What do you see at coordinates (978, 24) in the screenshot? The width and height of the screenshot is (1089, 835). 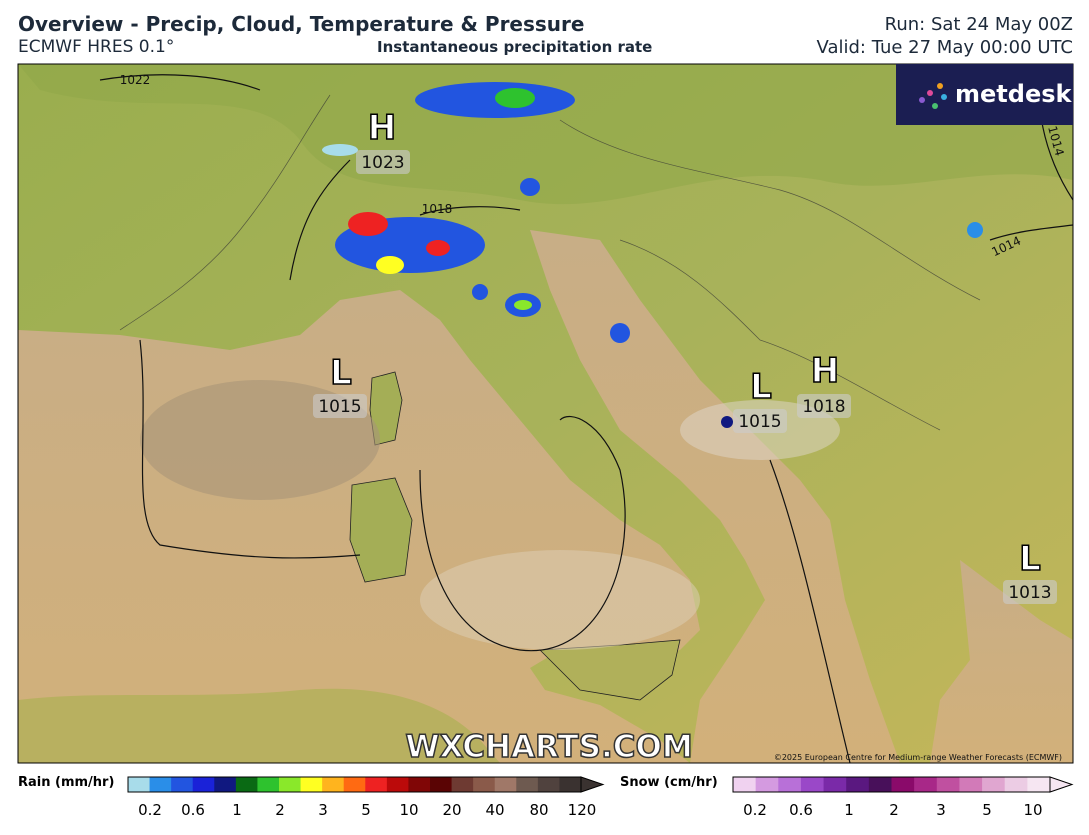 I see `run-time: Run: Sat 24 May 00Z` at bounding box center [978, 24].